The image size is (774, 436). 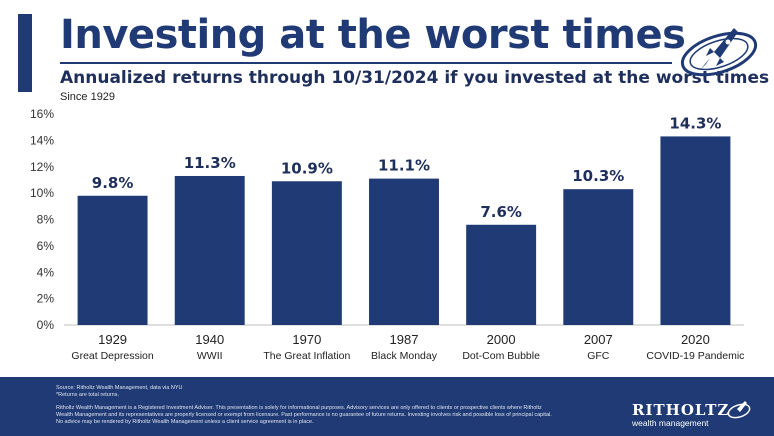 What do you see at coordinates (210, 163) in the screenshot?
I see `data-label: 11.3%` at bounding box center [210, 163].